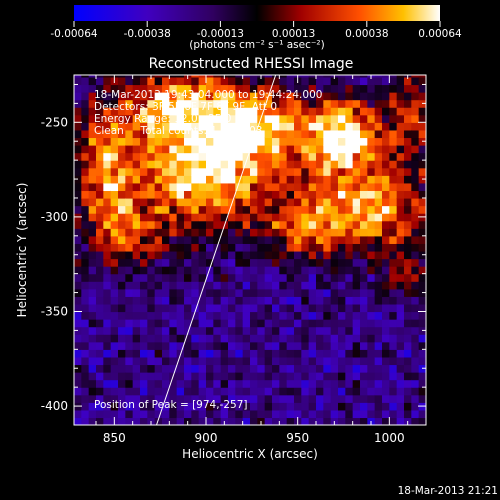 This screenshot has height=500, width=500. I want to click on colorbar-tick-label: 0.00013, so click(293, 34).